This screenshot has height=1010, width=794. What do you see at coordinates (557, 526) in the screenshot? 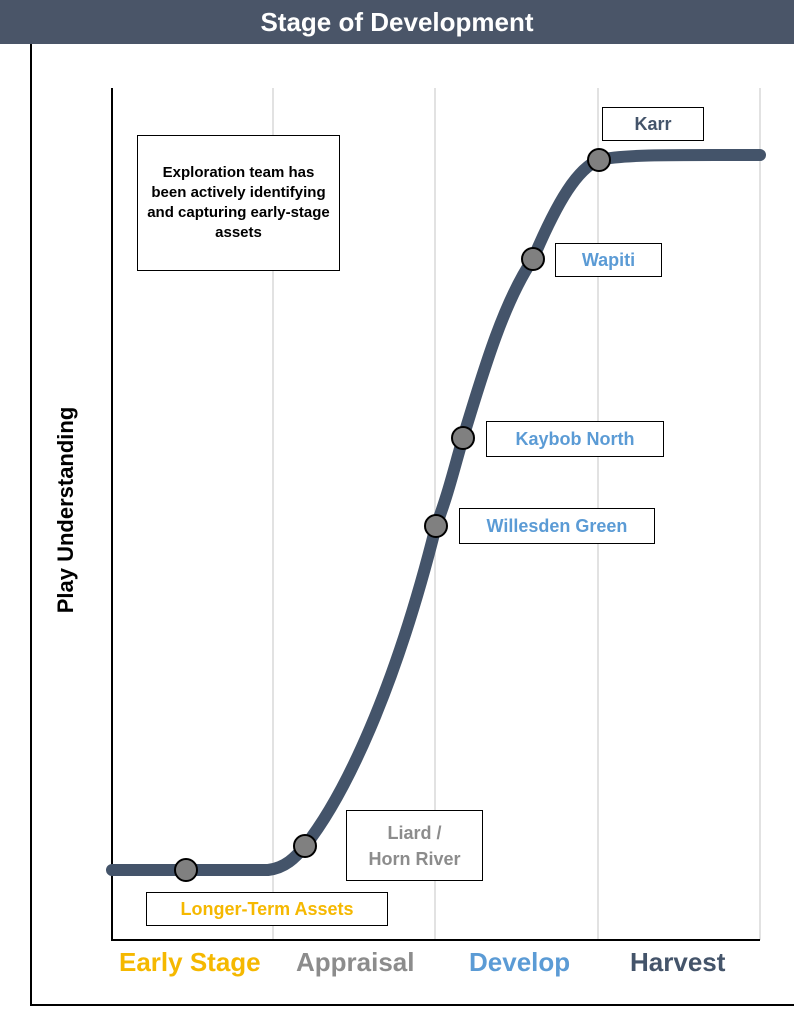
I see `label-willesden-green: Willesden Green` at bounding box center [557, 526].